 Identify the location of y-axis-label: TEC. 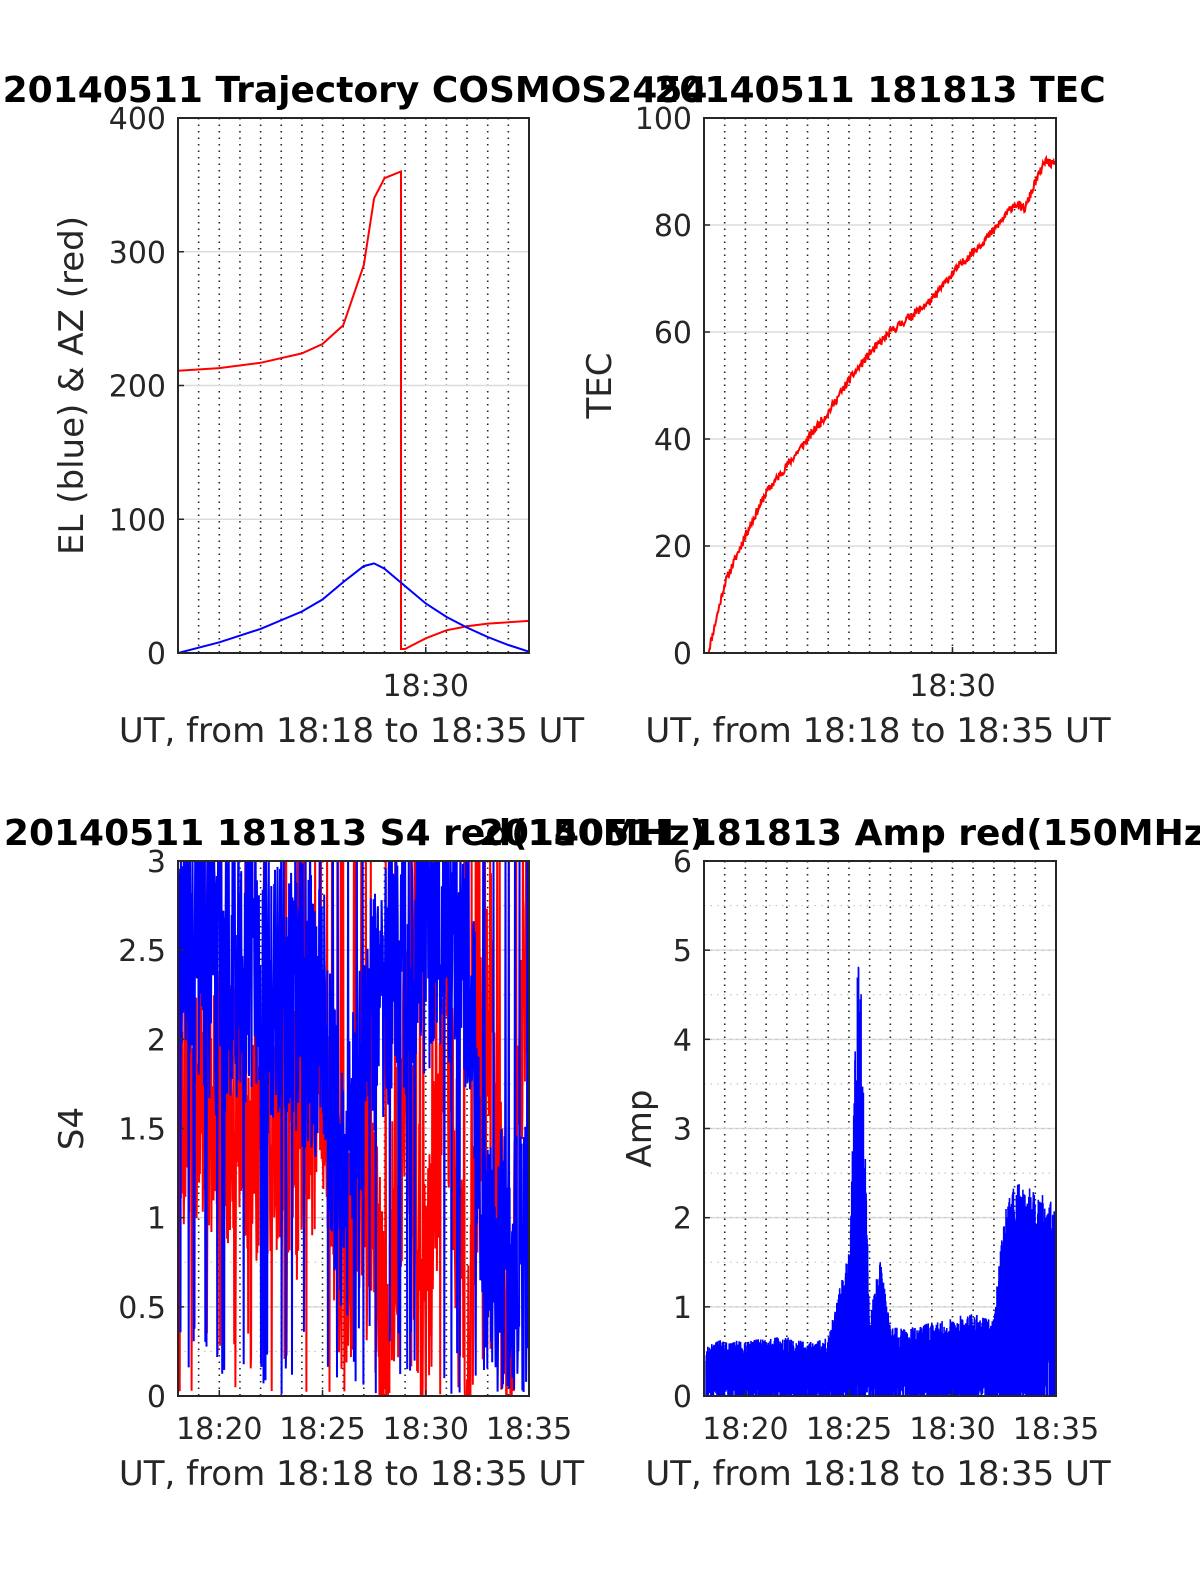
(600, 386).